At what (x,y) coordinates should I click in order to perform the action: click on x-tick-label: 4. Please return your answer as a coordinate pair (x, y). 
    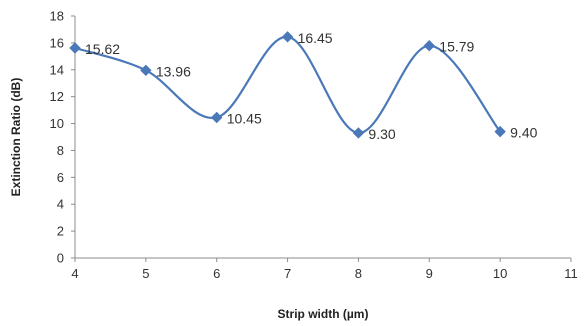
    Looking at the image, I should click on (74, 273).